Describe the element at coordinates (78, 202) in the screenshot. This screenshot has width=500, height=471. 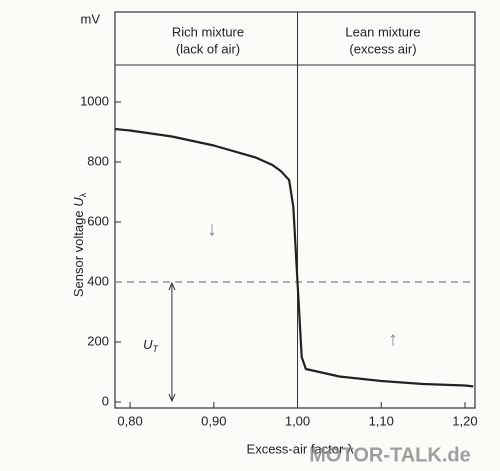
I see `y-axis-symbol: U` at that location.